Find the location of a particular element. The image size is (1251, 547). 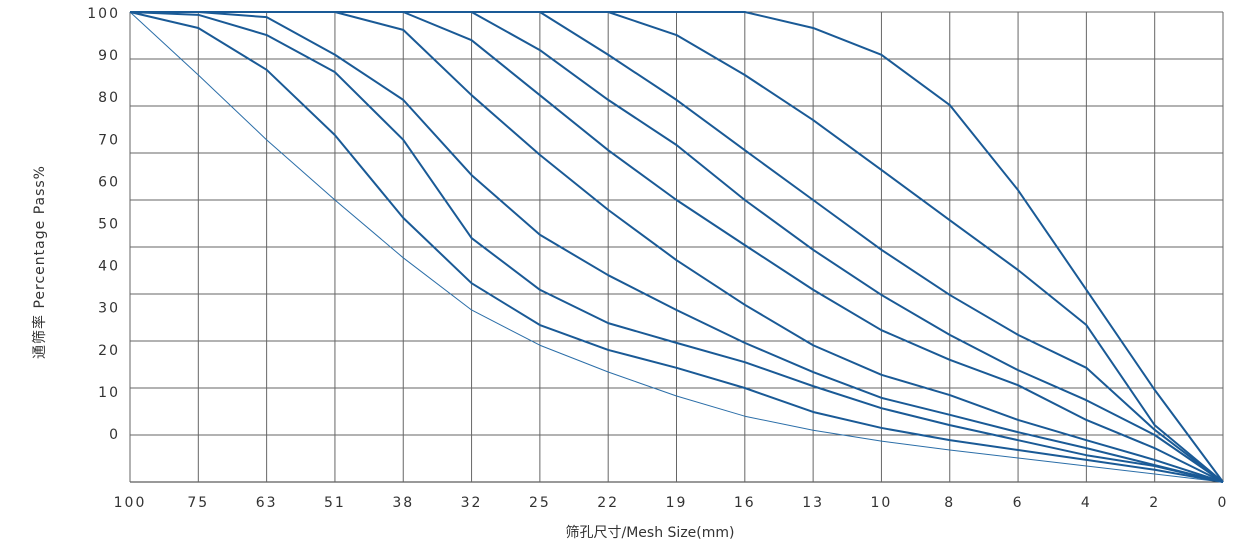

x-tick-label: 4 is located at coordinates (1086, 503).